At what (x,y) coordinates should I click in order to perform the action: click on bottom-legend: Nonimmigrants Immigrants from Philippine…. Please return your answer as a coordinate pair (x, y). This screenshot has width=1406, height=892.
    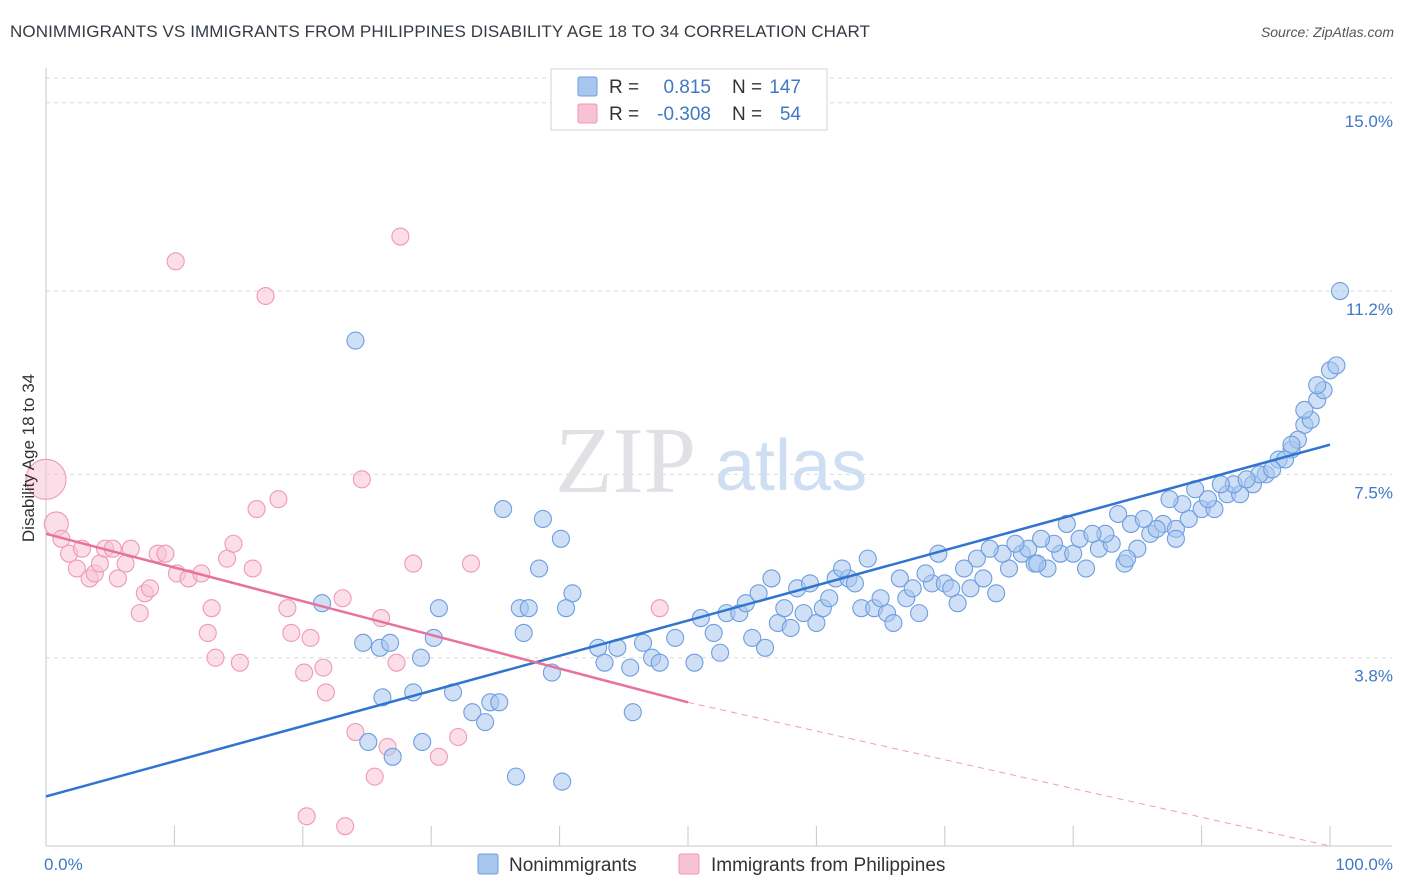
    Looking at the image, I should click on (711, 864).